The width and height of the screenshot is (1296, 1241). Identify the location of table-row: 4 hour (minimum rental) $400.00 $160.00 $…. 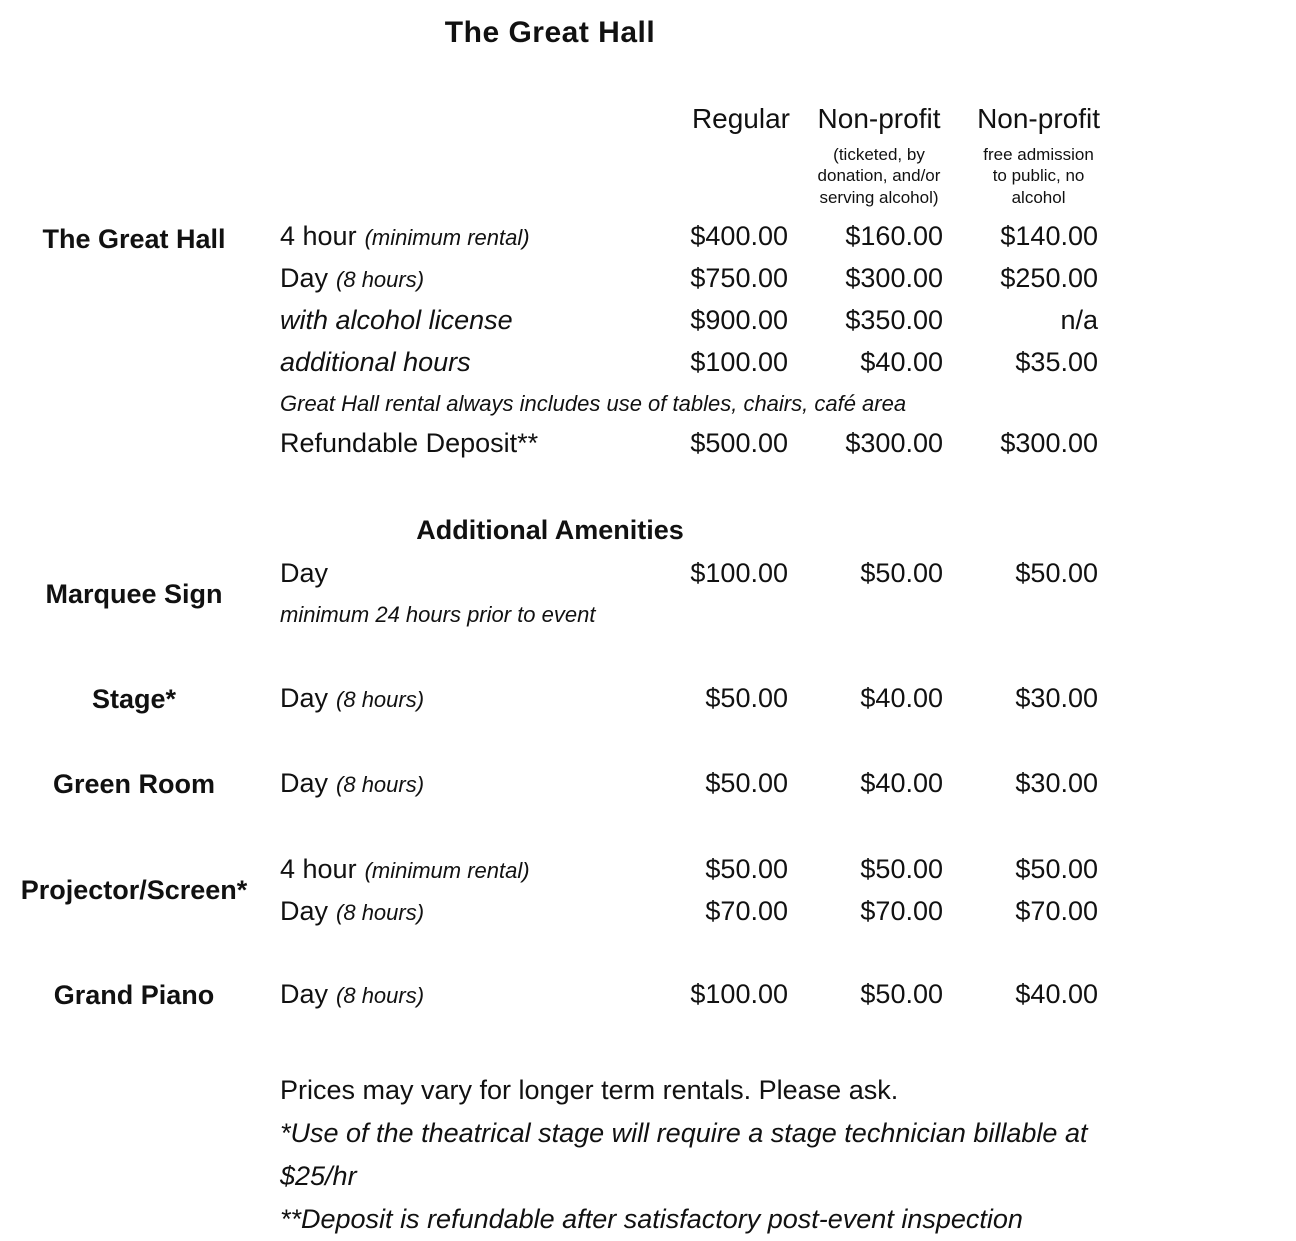
(683, 235).